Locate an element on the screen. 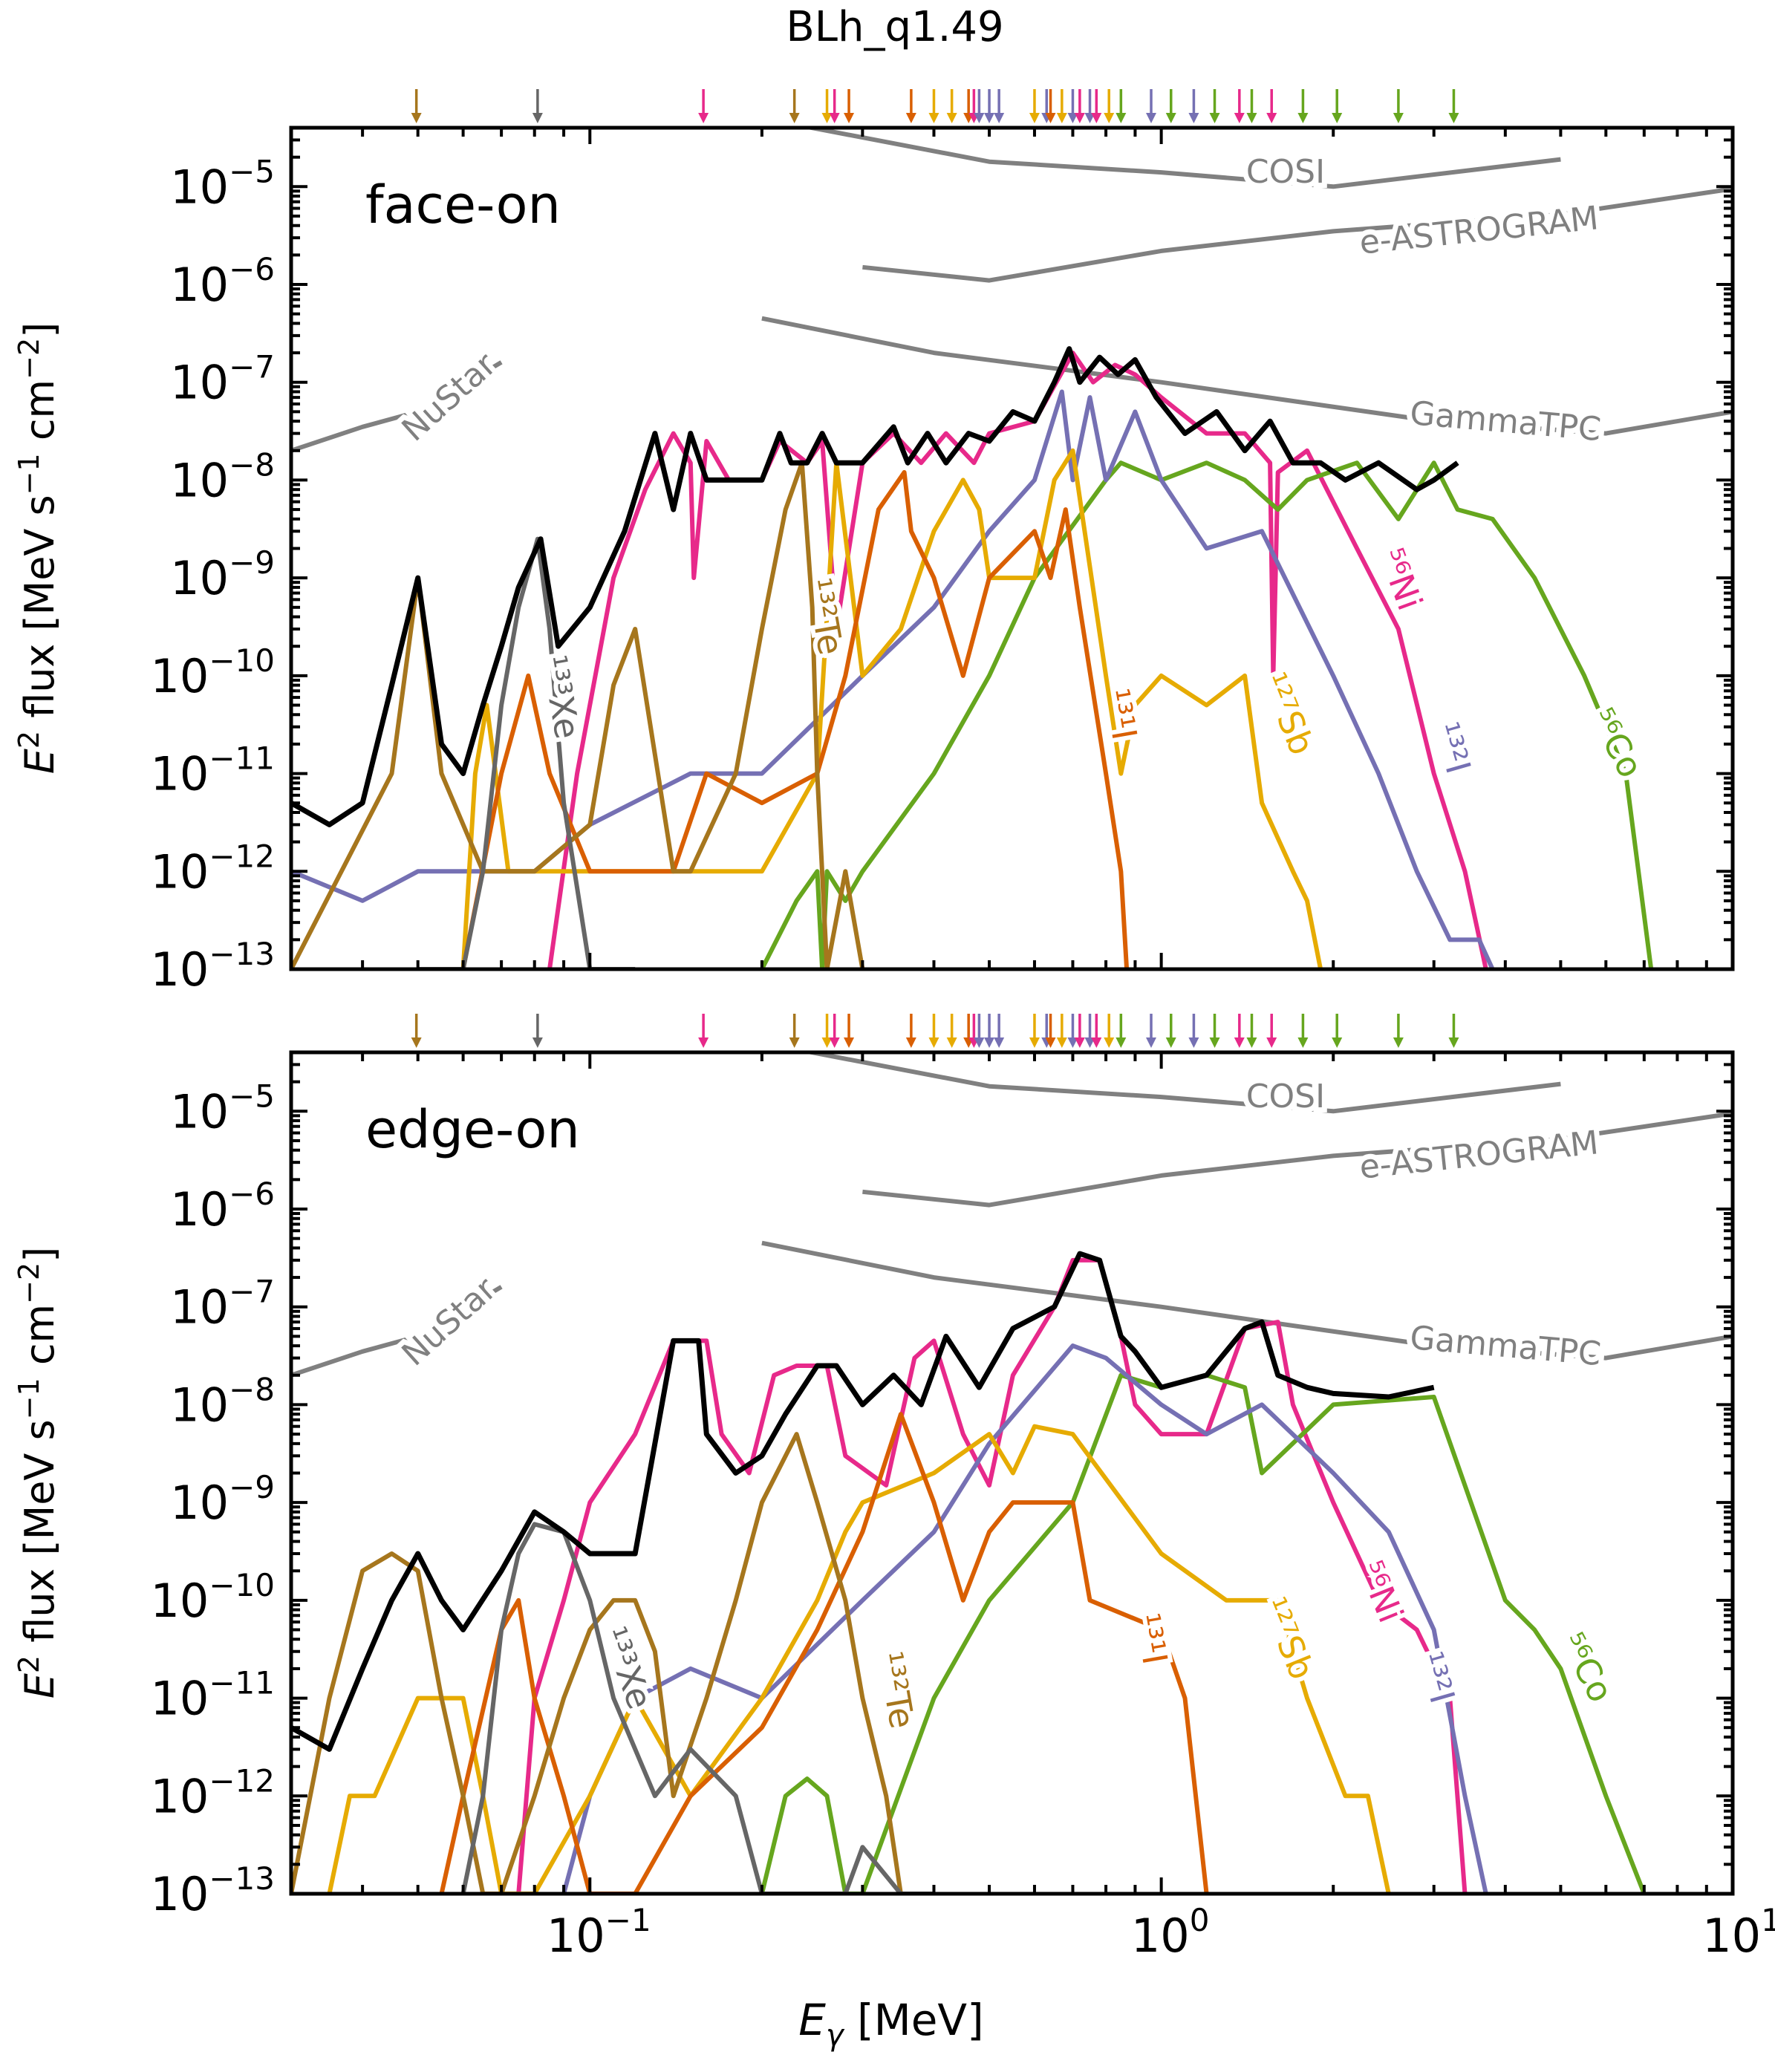 Image resolution: width=1775 pixels, height=2072 pixels. series-line-132te is located at coordinates (578, 714).